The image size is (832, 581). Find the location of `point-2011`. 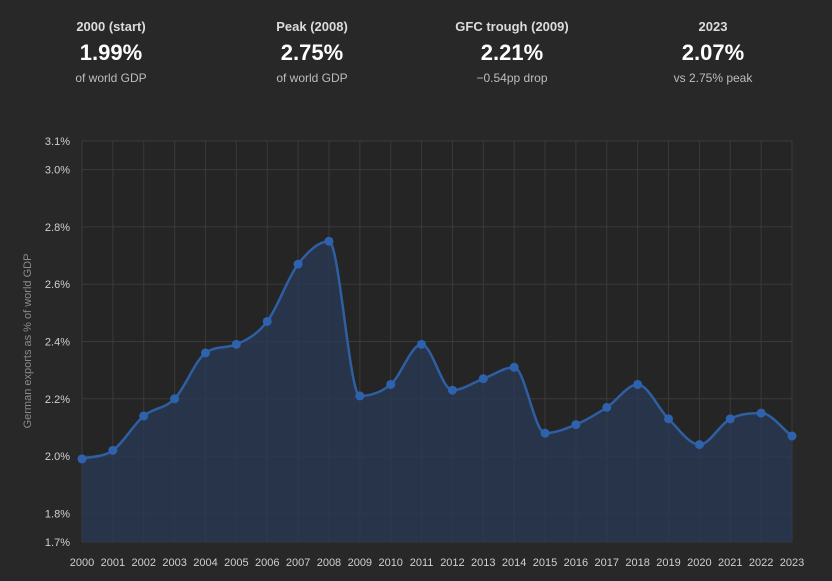

point-2011 is located at coordinates (422, 344).